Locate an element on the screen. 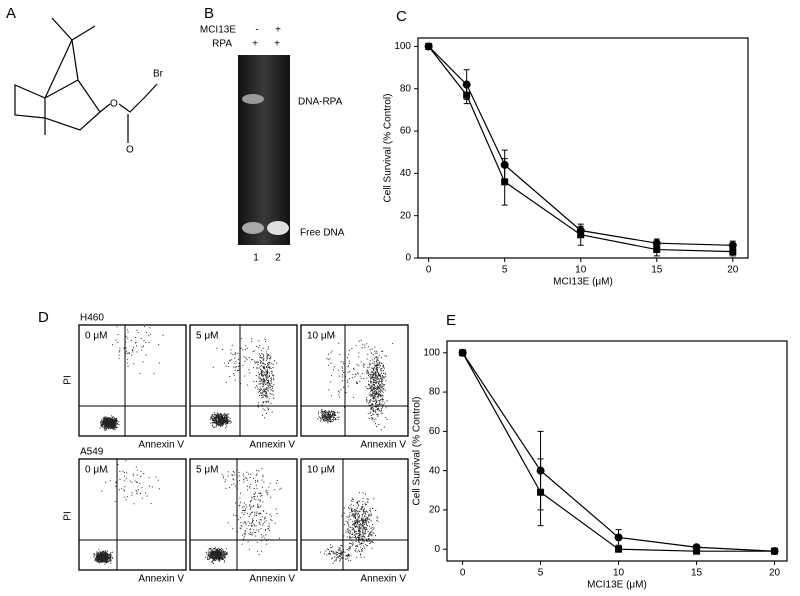 This screenshot has height=596, width=800. gel-lane-sign: - is located at coordinates (256, 30).